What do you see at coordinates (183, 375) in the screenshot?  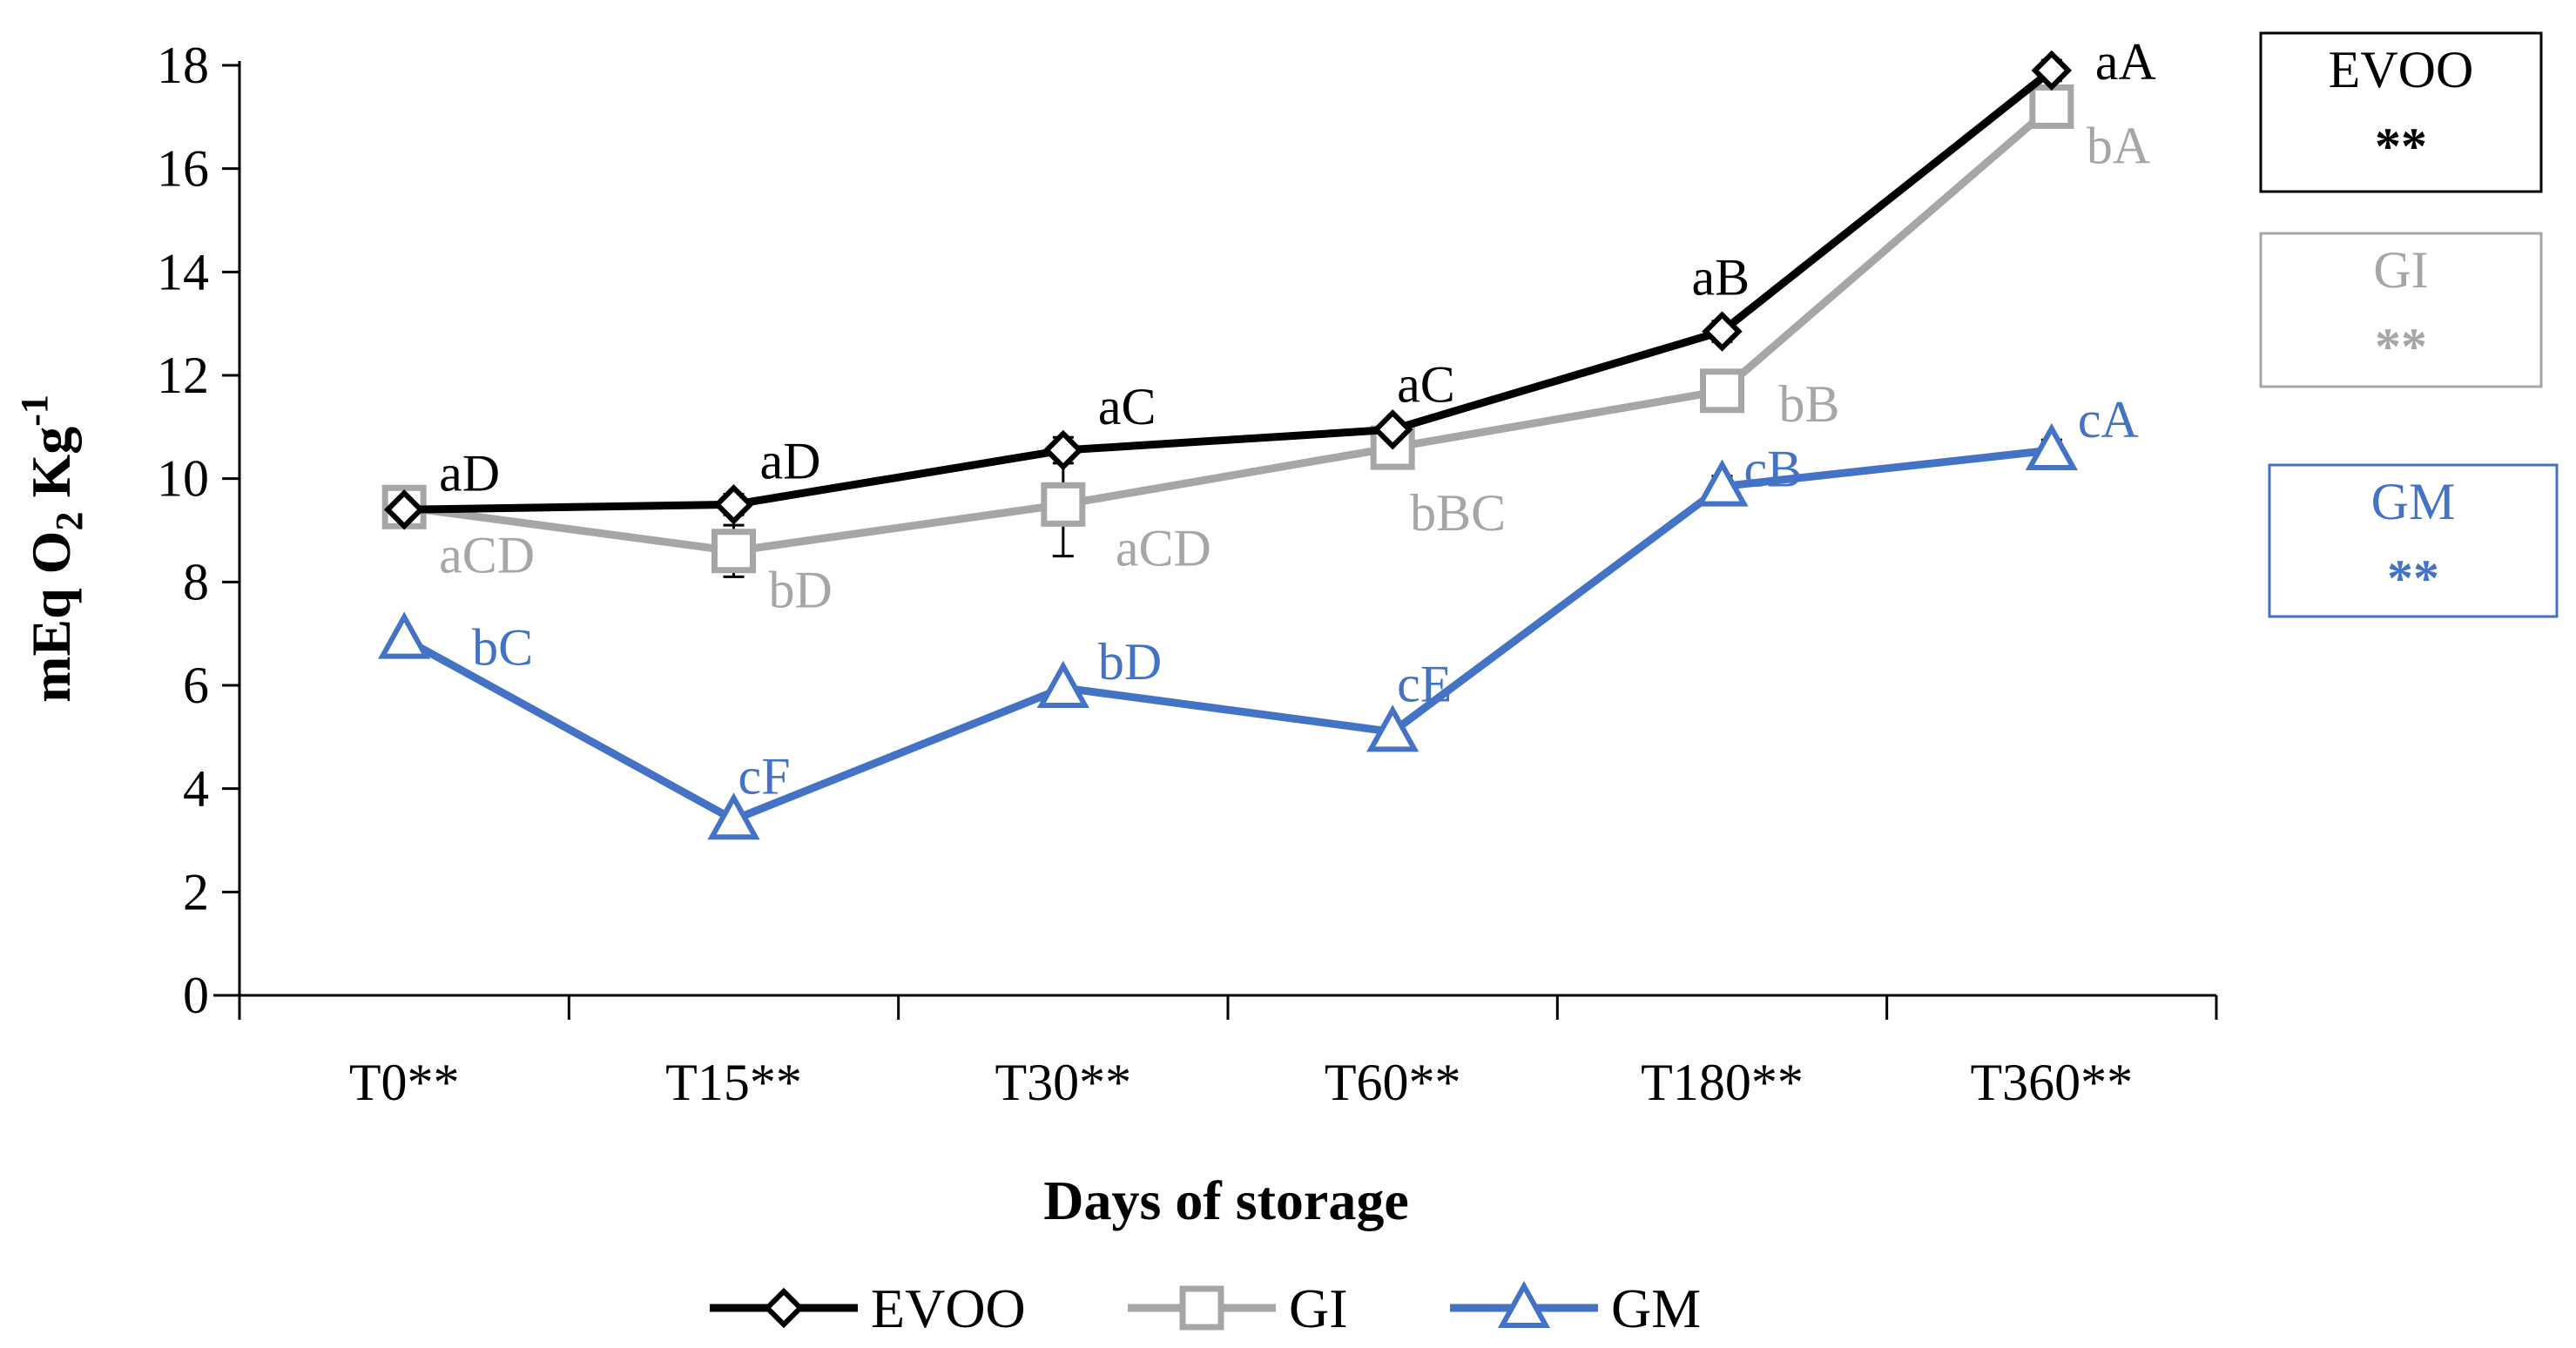 I see `y-tick-label: 12` at bounding box center [183, 375].